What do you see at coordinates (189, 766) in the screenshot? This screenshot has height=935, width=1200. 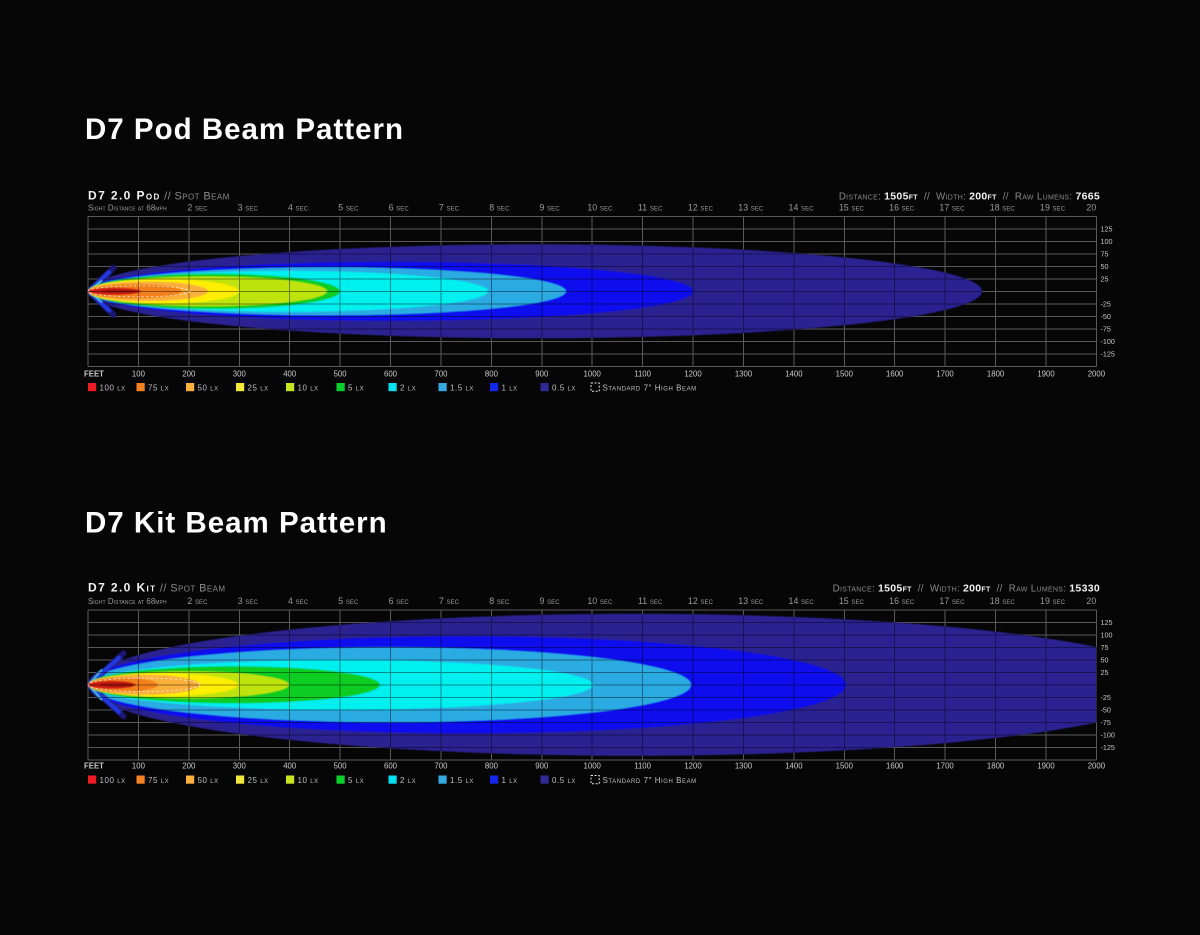 I see `svg-text: 200` at bounding box center [189, 766].